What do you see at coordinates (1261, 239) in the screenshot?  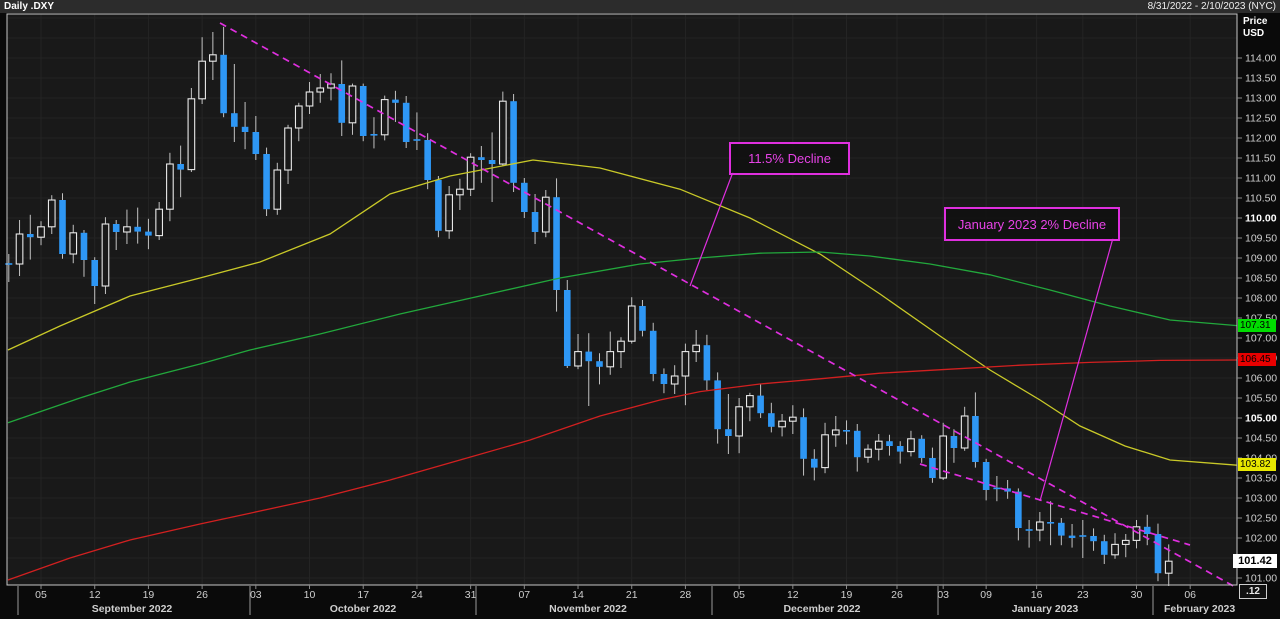 I see `svg-text: 109.50` at bounding box center [1261, 239].